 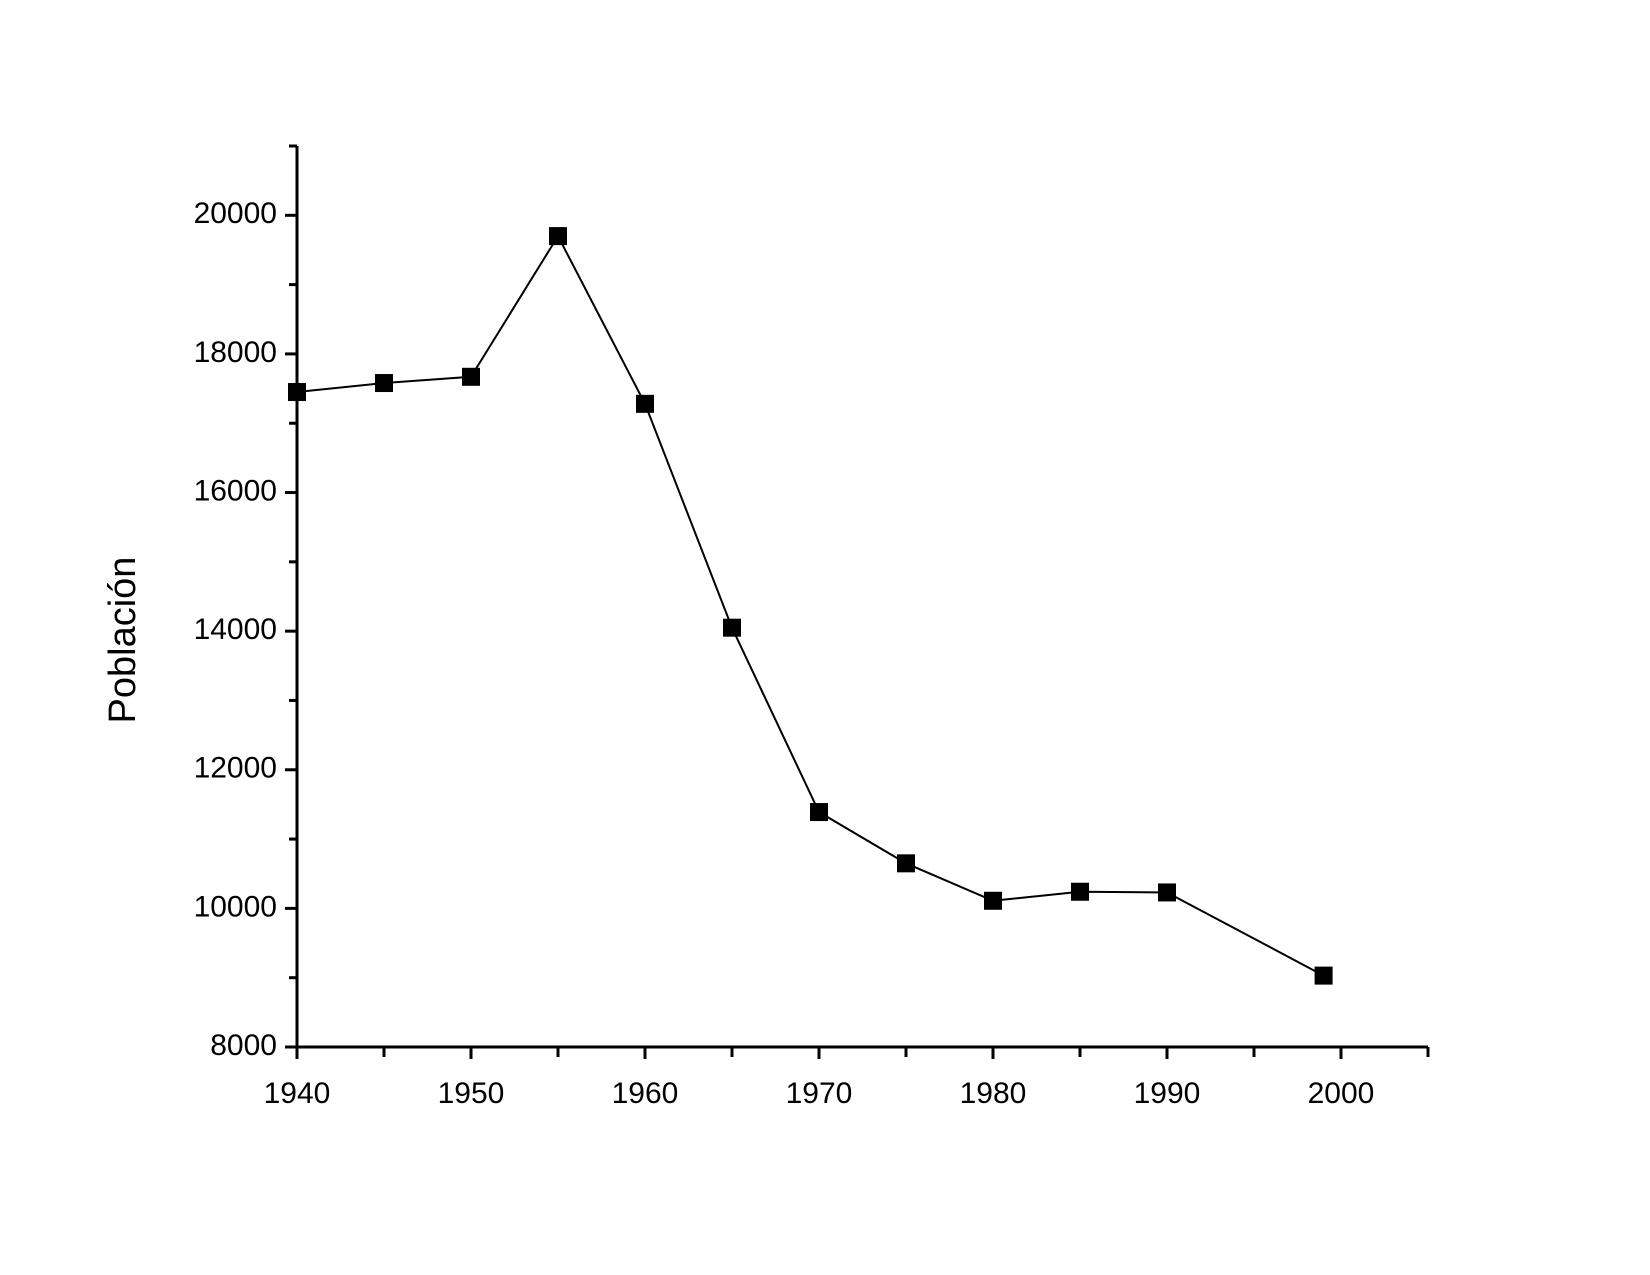 What do you see at coordinates (243, 1045) in the screenshot?
I see `y-tick-label: 8000` at bounding box center [243, 1045].